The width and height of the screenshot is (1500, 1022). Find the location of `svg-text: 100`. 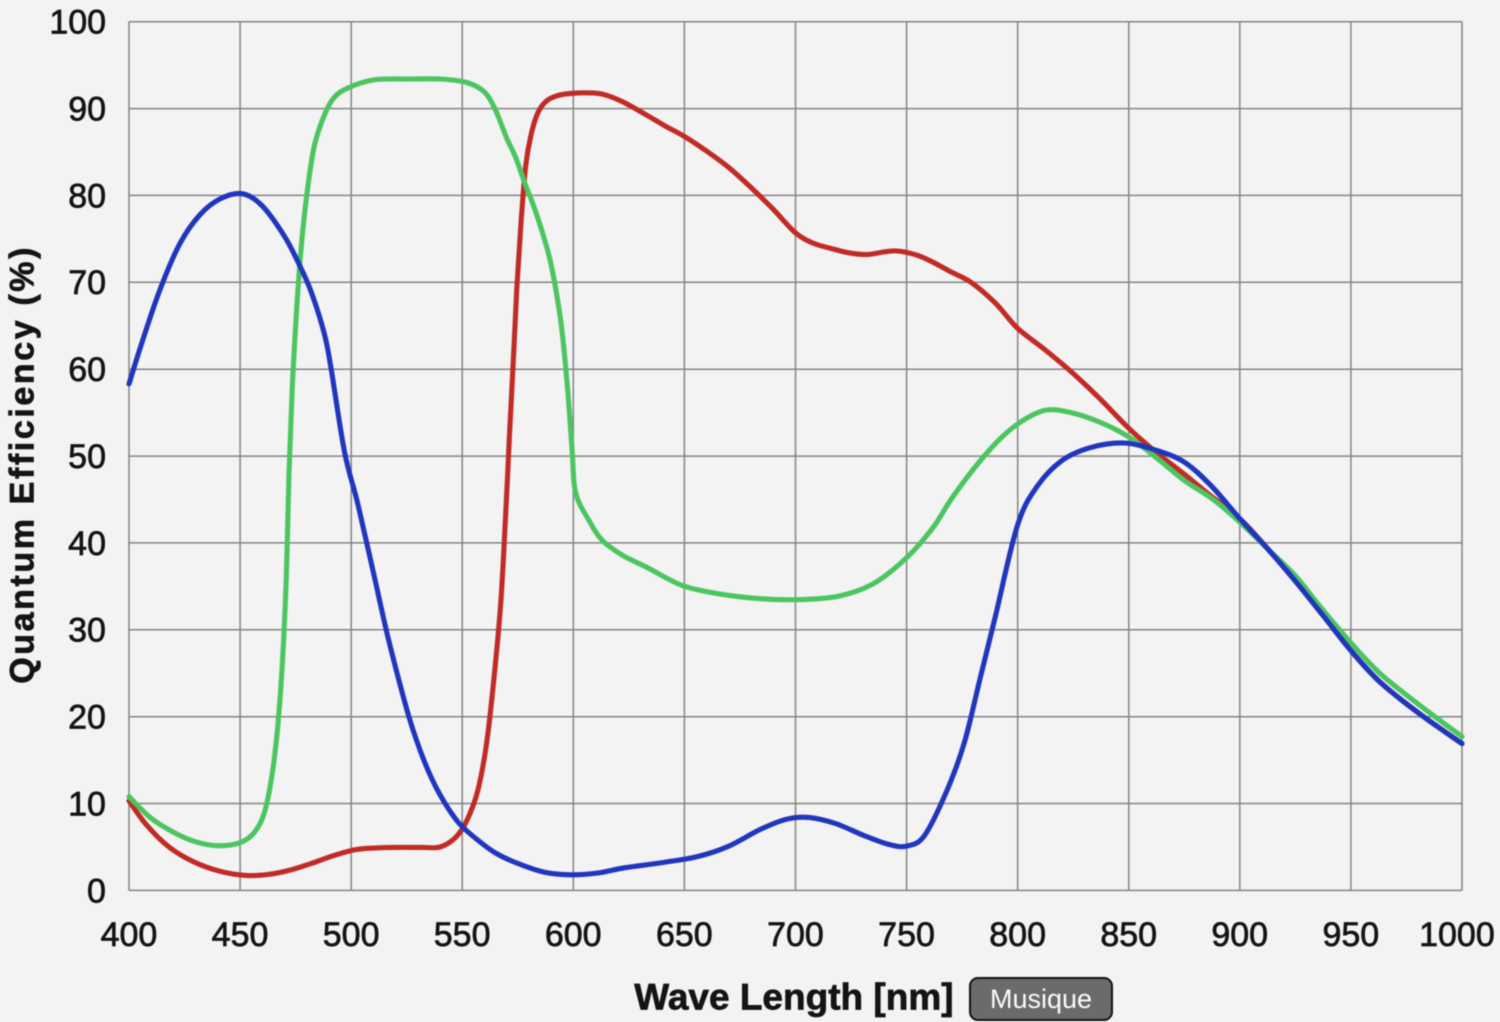

svg-text: 100 is located at coordinates (77, 23).